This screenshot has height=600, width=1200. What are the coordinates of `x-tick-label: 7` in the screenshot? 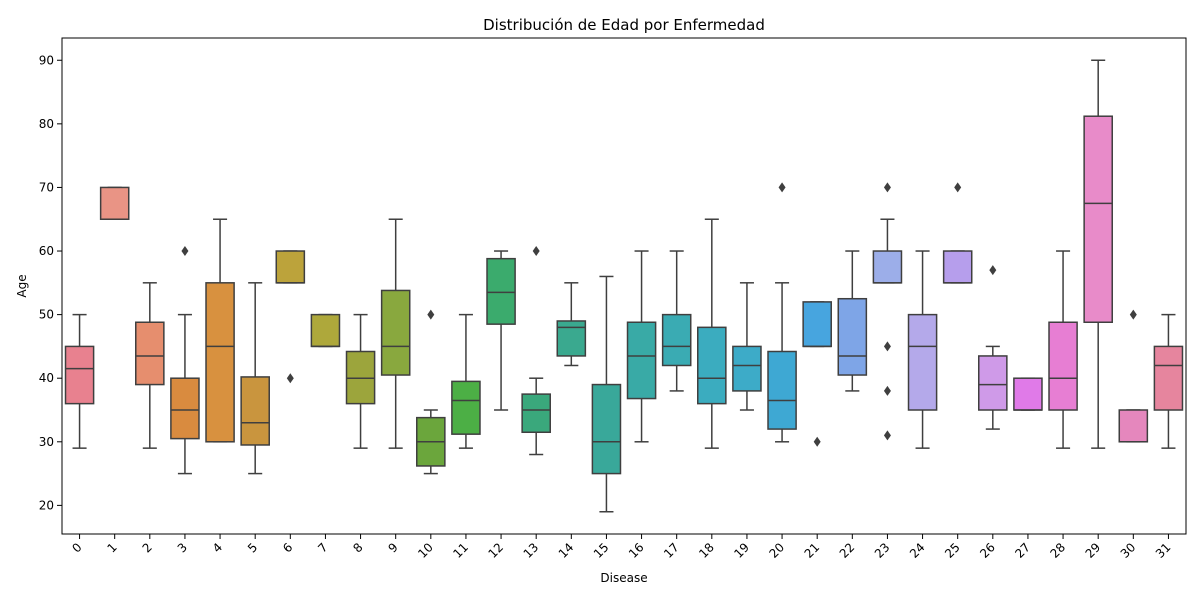 It's located at (322, 547).